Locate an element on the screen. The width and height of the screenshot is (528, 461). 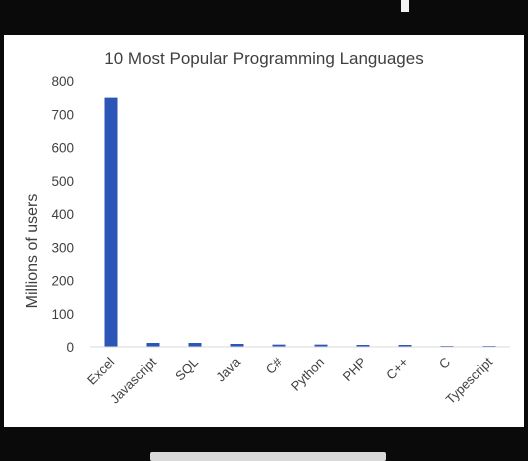
y-tick-label: 600 is located at coordinates (62, 148).